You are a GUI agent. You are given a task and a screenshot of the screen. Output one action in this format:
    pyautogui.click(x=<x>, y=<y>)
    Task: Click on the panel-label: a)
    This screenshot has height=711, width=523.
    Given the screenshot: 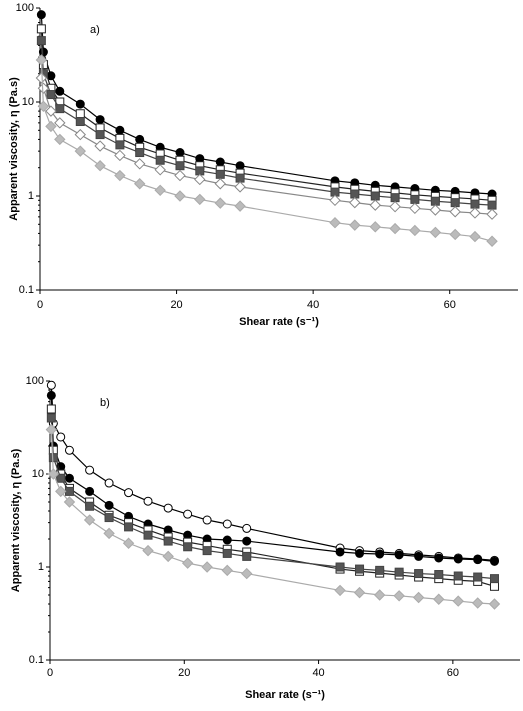 What is the action you would take?
    pyautogui.click(x=95, y=30)
    